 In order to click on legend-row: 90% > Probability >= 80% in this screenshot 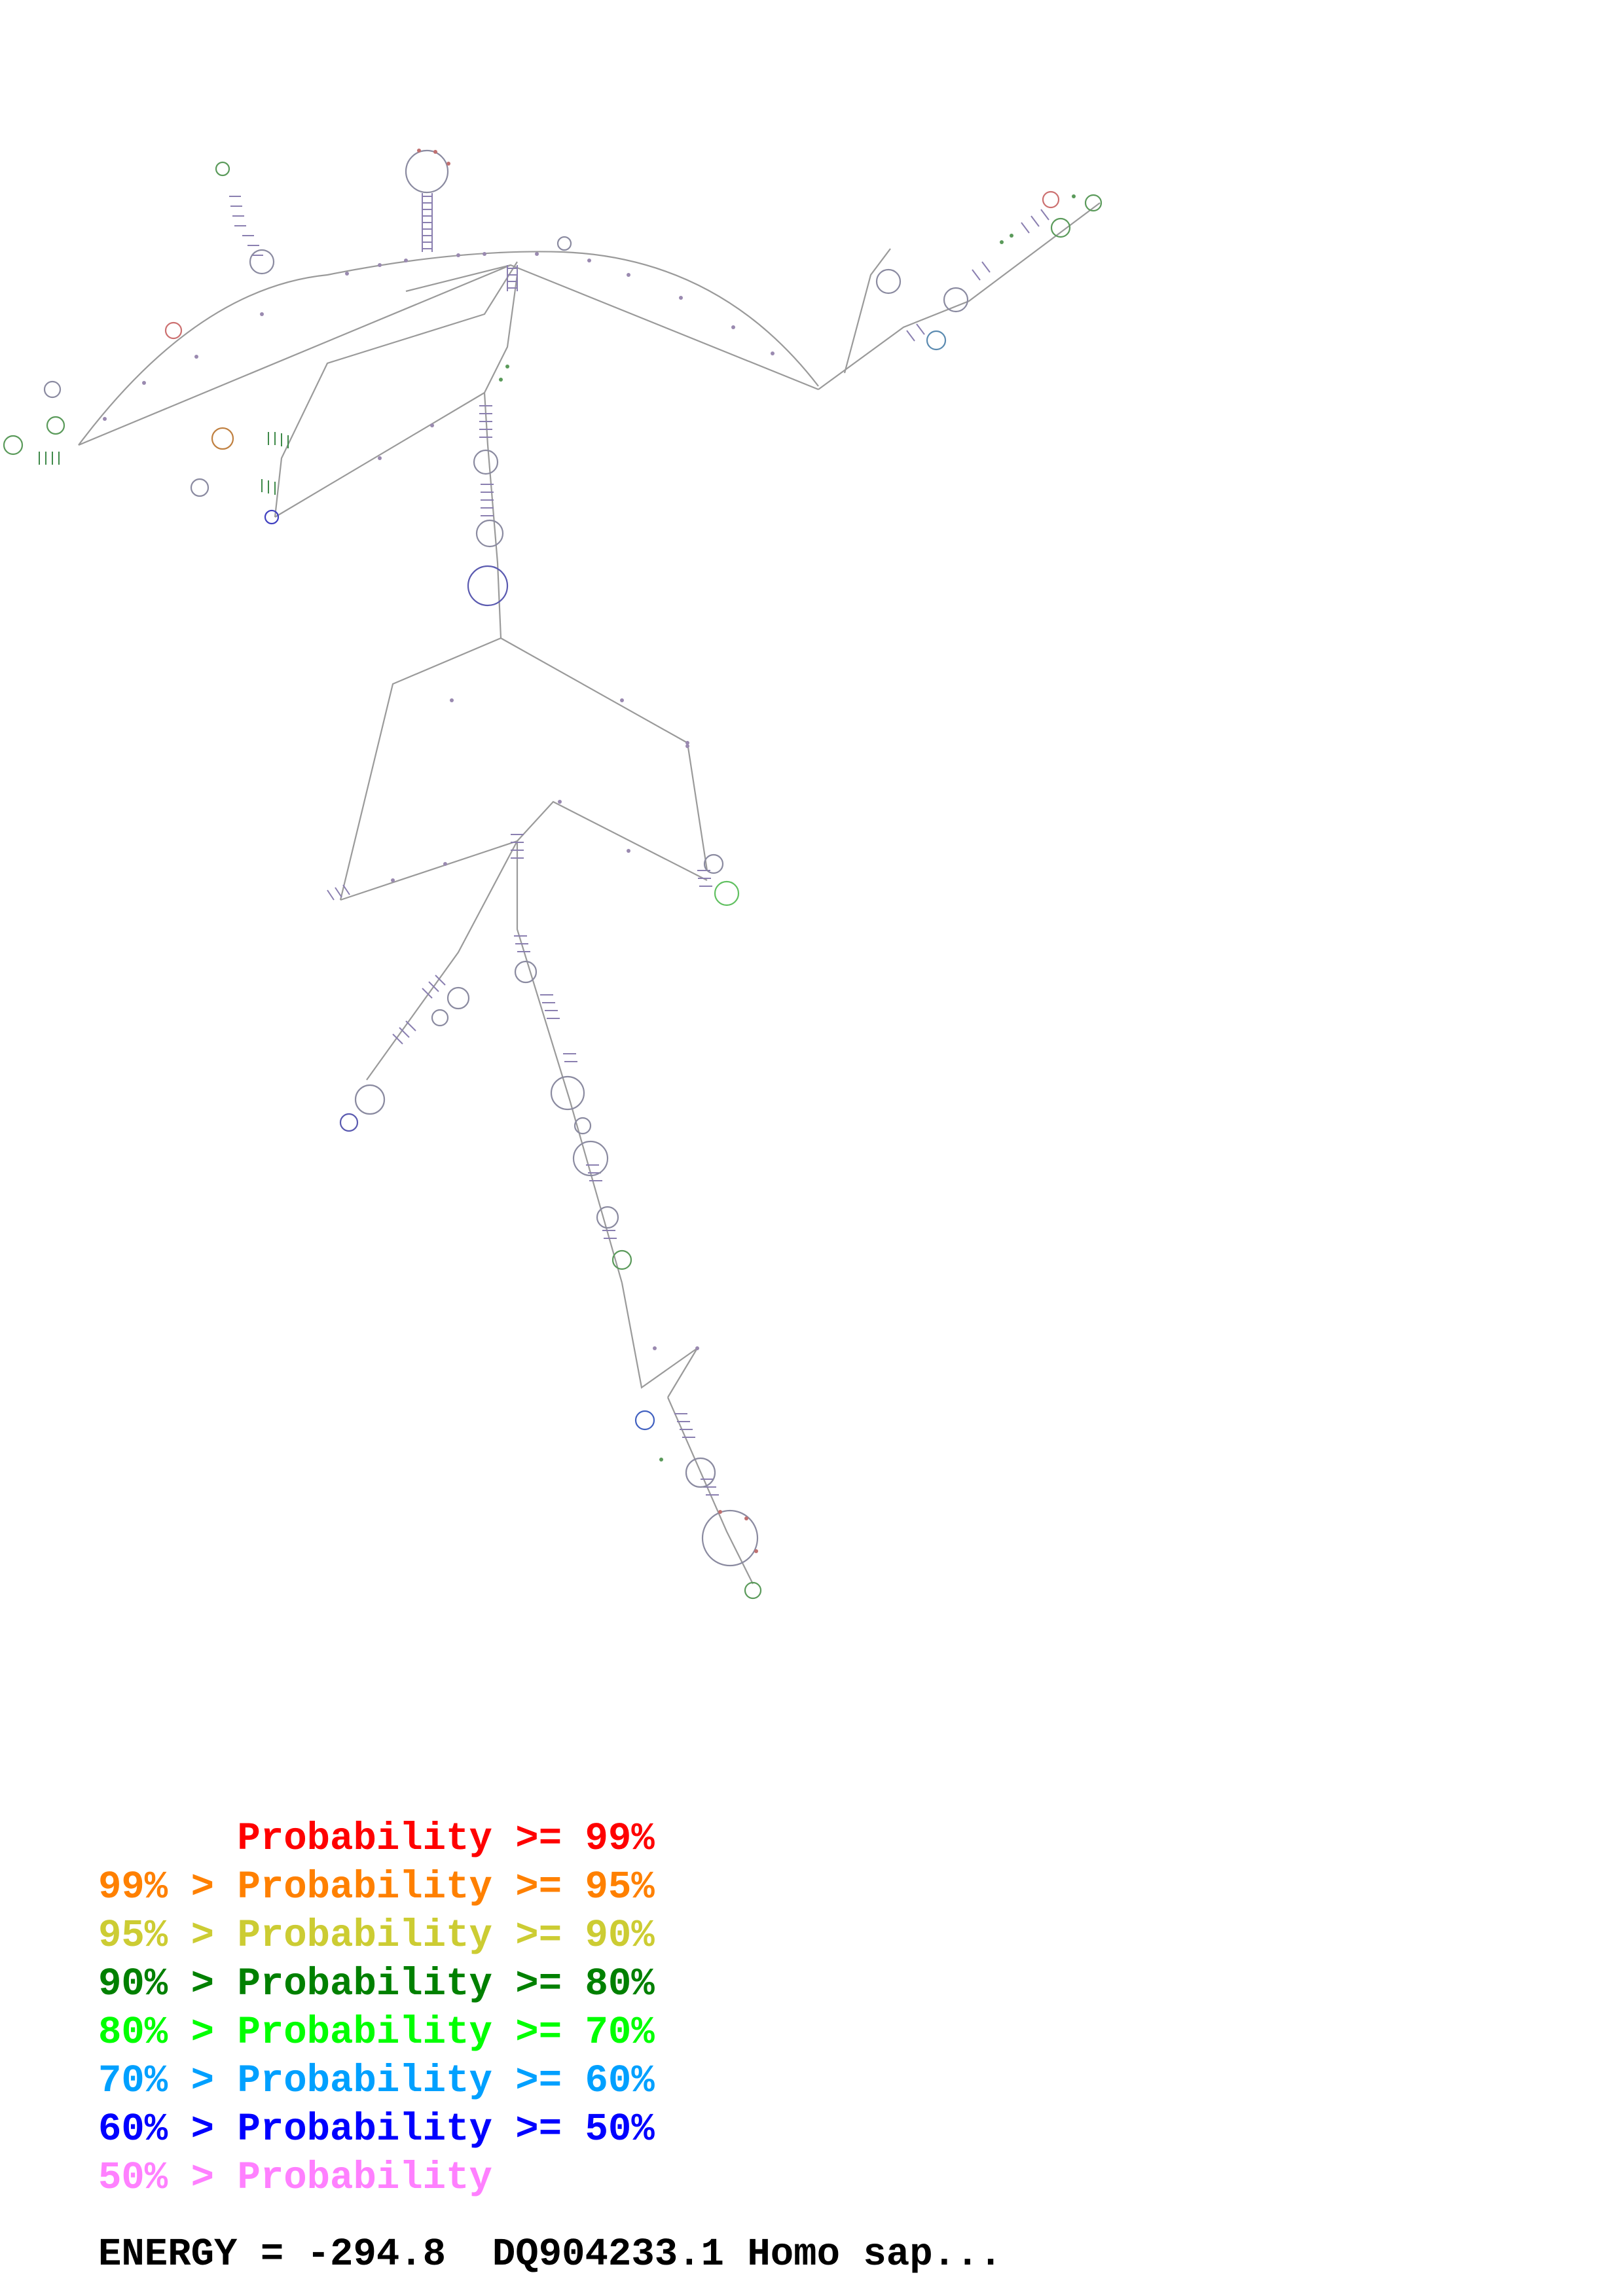, I will do `click(376, 1984)`.